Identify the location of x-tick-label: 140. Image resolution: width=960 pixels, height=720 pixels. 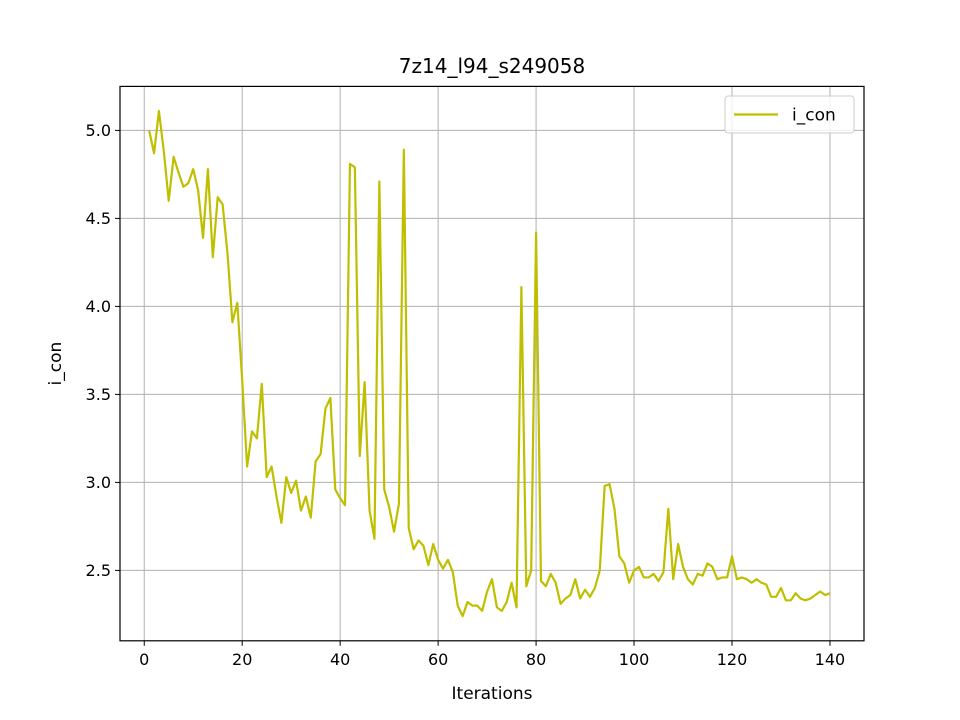
(830, 659).